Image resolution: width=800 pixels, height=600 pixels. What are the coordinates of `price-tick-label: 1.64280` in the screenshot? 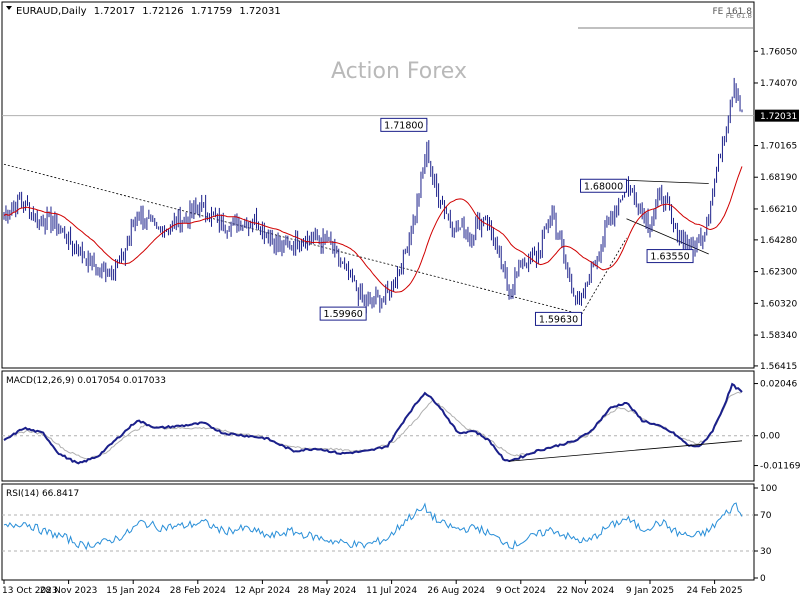 It's located at (778, 241).